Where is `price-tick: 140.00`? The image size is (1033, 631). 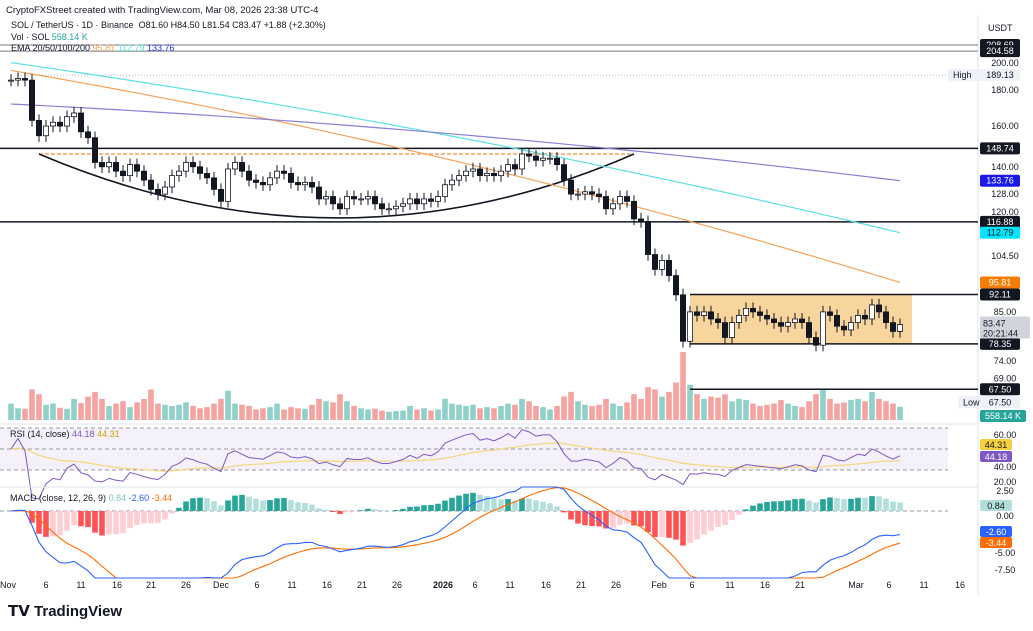
price-tick: 140.00 is located at coordinates (1005, 167).